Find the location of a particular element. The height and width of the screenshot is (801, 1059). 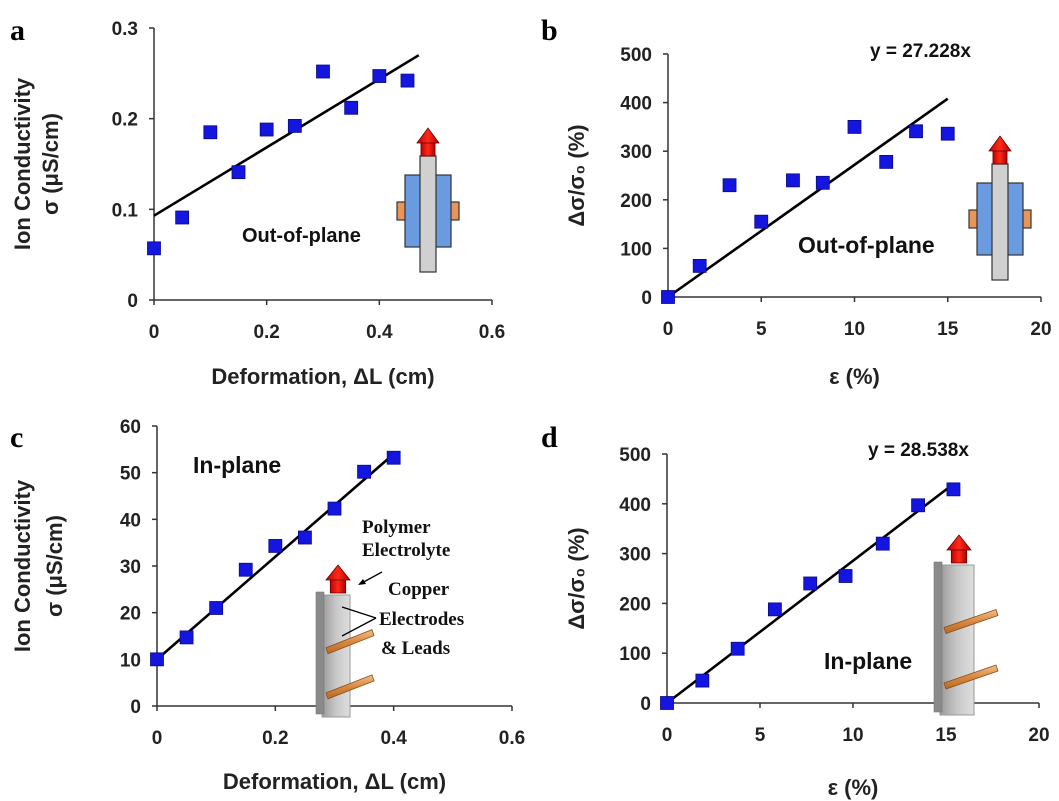

y-tick-label: 50 is located at coordinates (130, 474).